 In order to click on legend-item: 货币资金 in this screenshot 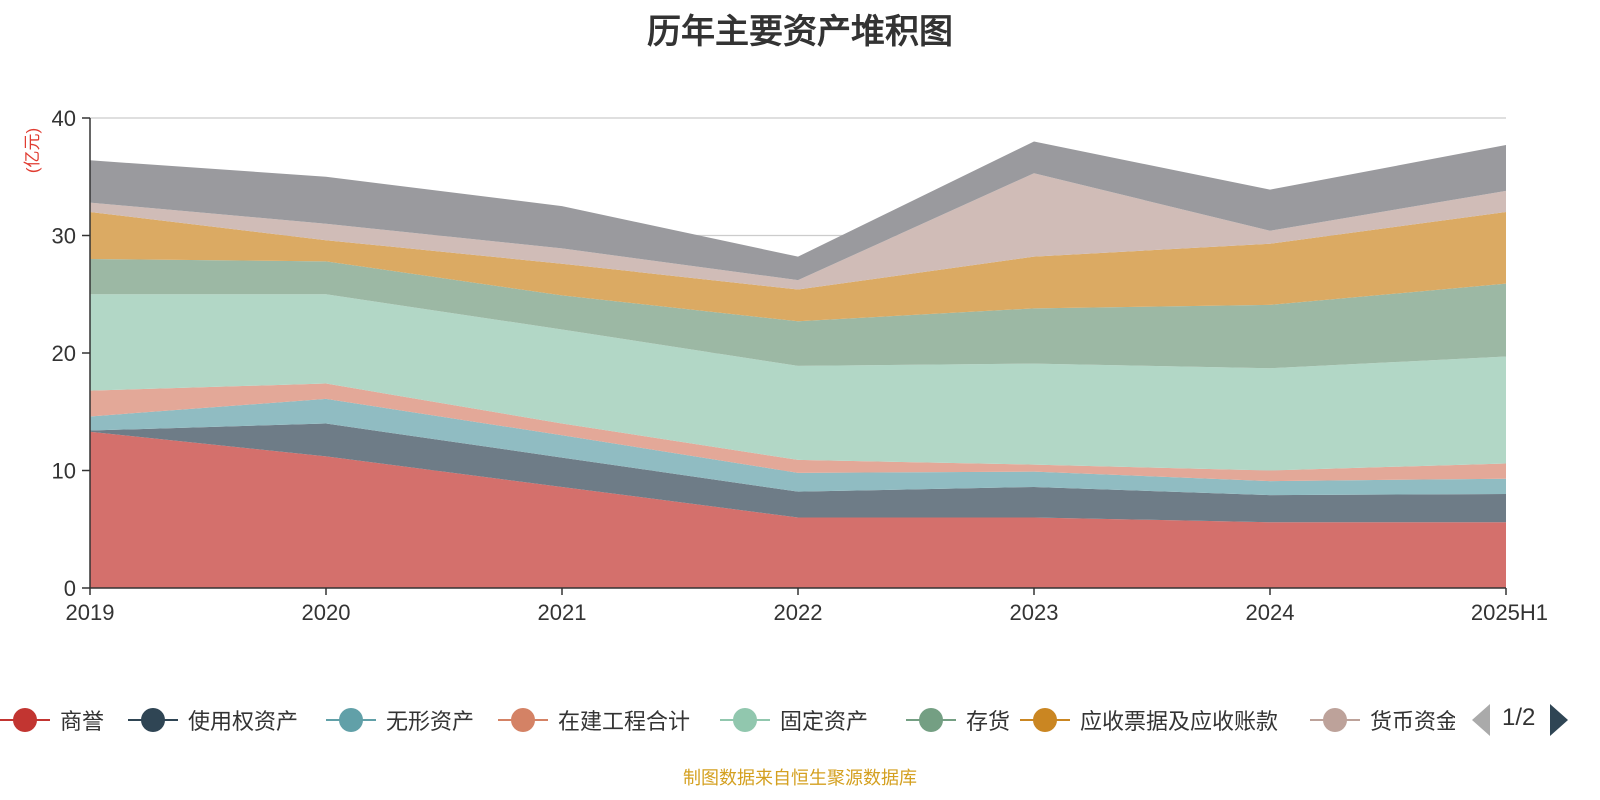, I will do `click(1382, 720)`.